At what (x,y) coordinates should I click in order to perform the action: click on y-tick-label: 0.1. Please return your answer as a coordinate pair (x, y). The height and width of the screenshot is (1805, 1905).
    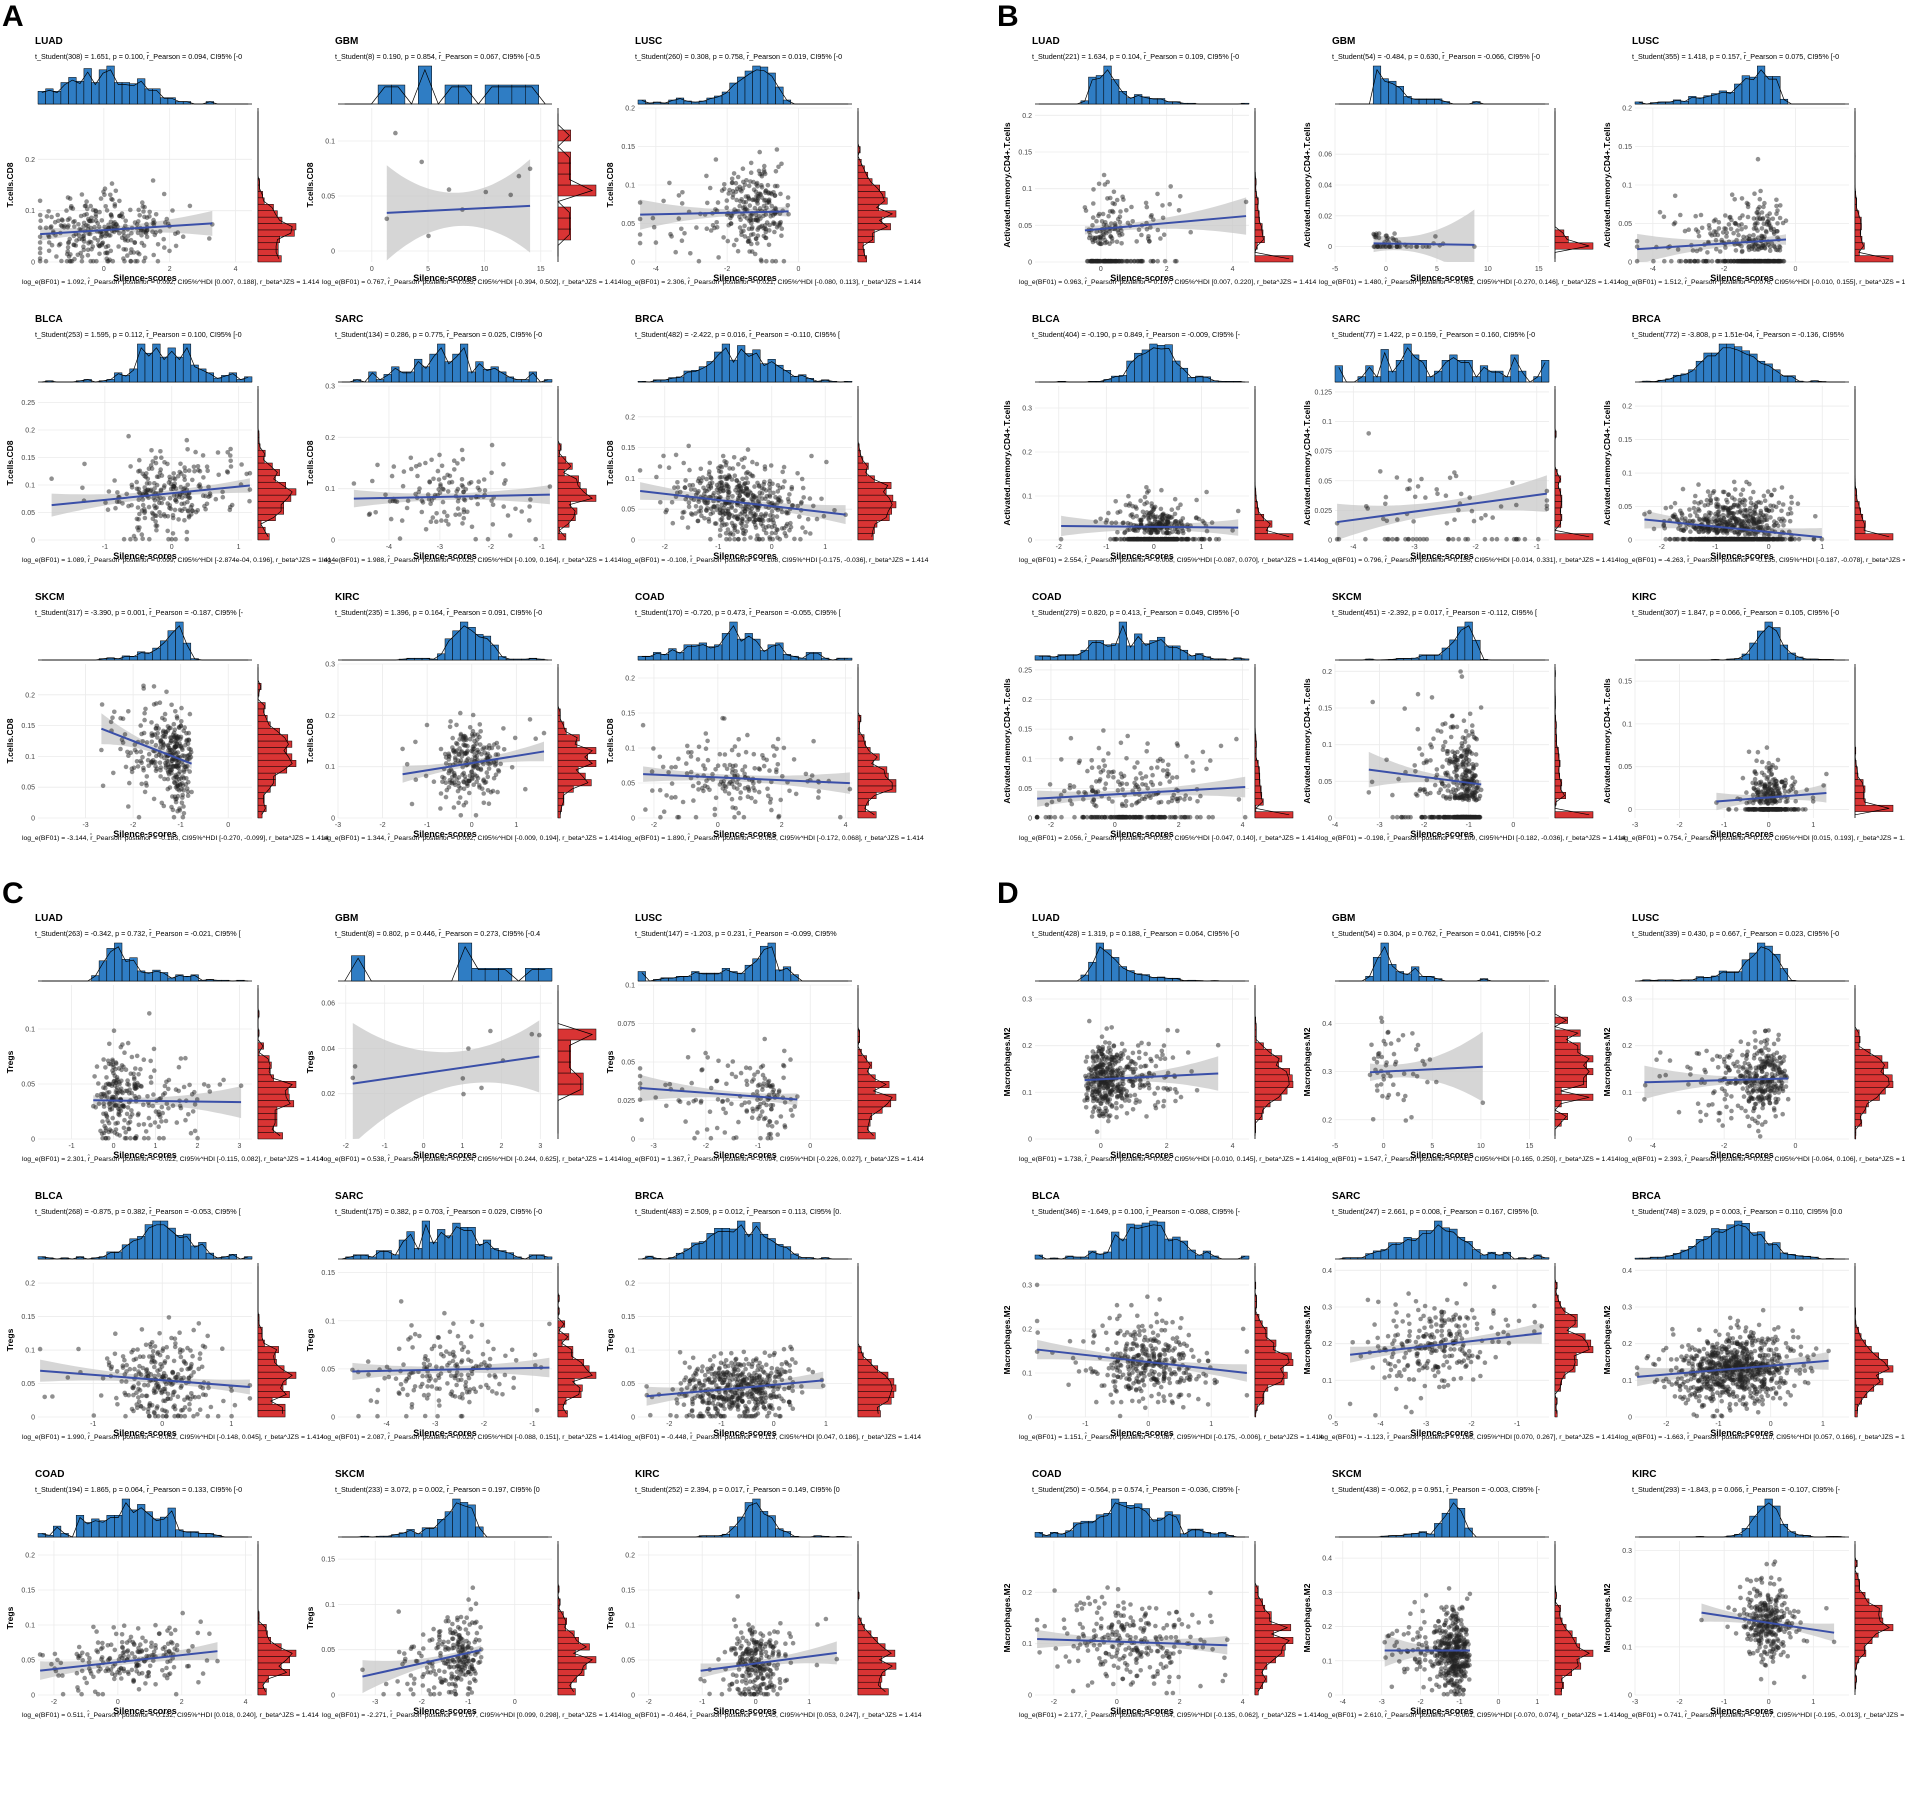
    Looking at the image, I should click on (330, 767).